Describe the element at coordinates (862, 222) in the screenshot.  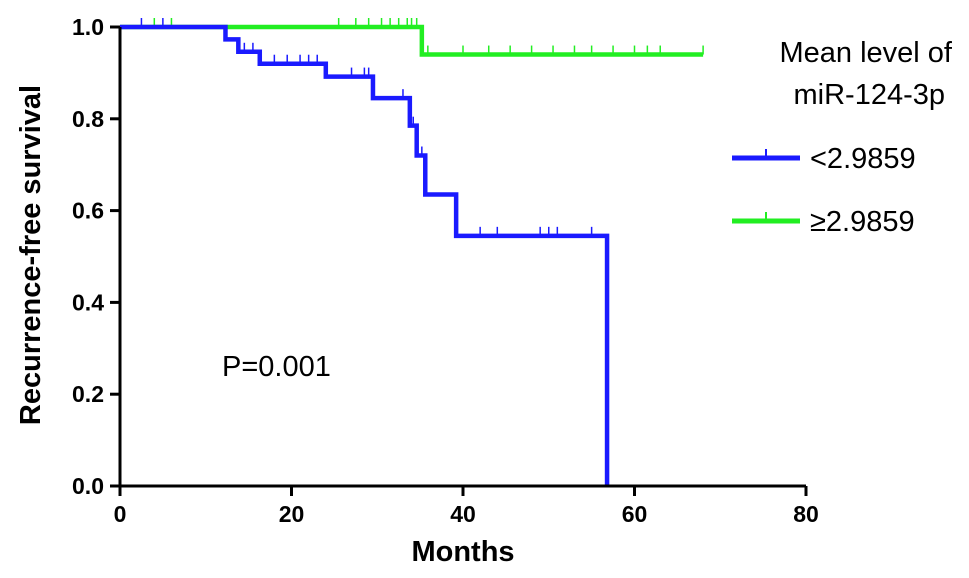
I see `legend-label-high: ≥2.9859` at that location.